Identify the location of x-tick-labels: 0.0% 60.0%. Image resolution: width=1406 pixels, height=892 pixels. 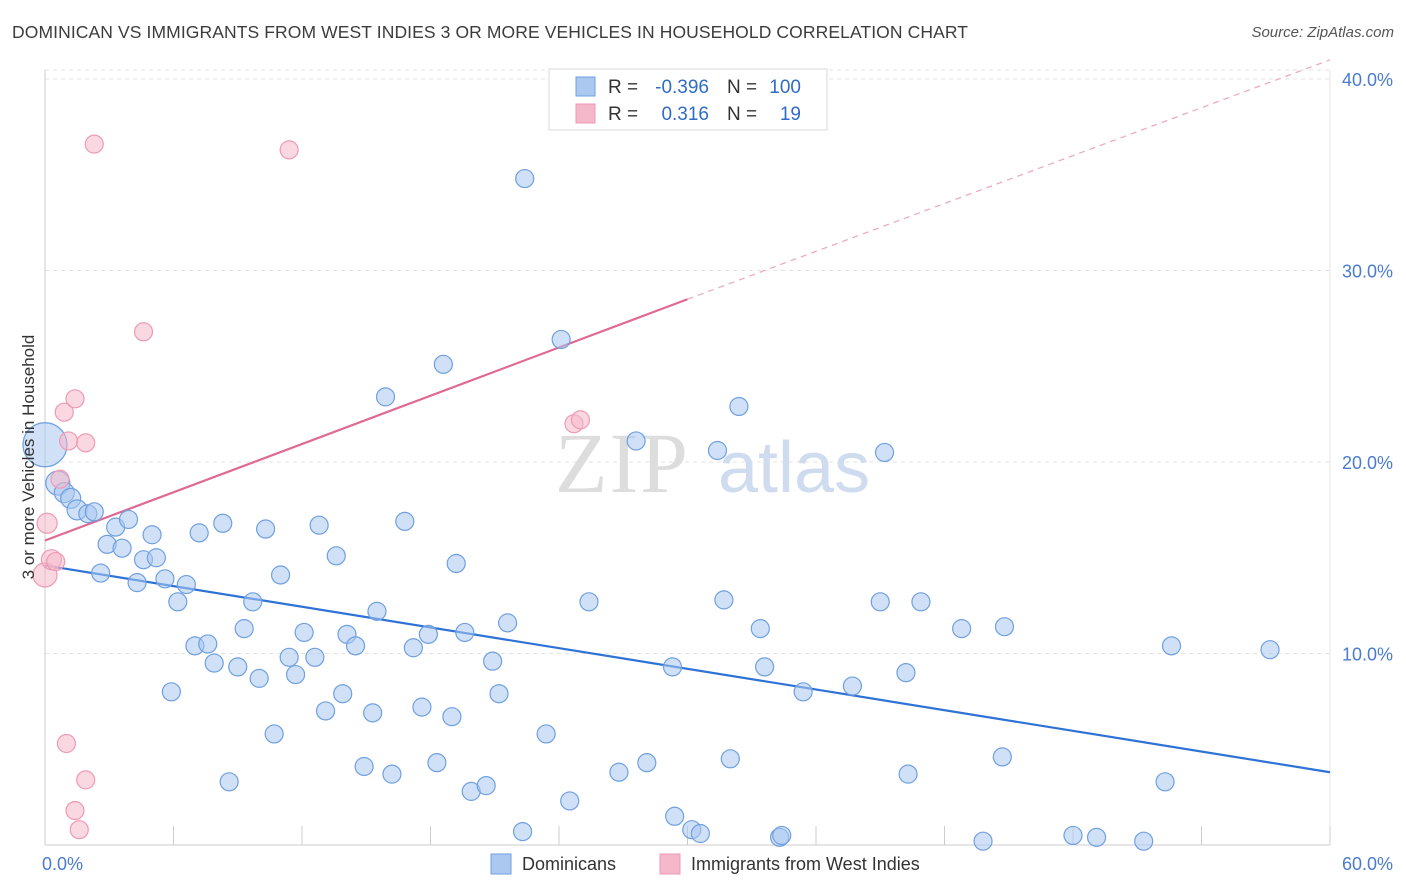
(717, 864).